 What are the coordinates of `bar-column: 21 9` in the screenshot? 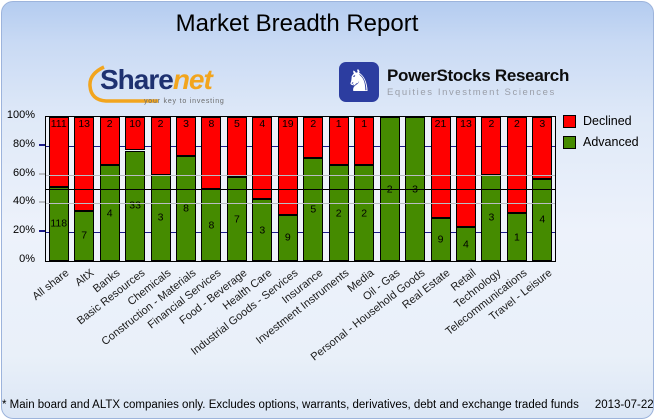 It's located at (440, 189).